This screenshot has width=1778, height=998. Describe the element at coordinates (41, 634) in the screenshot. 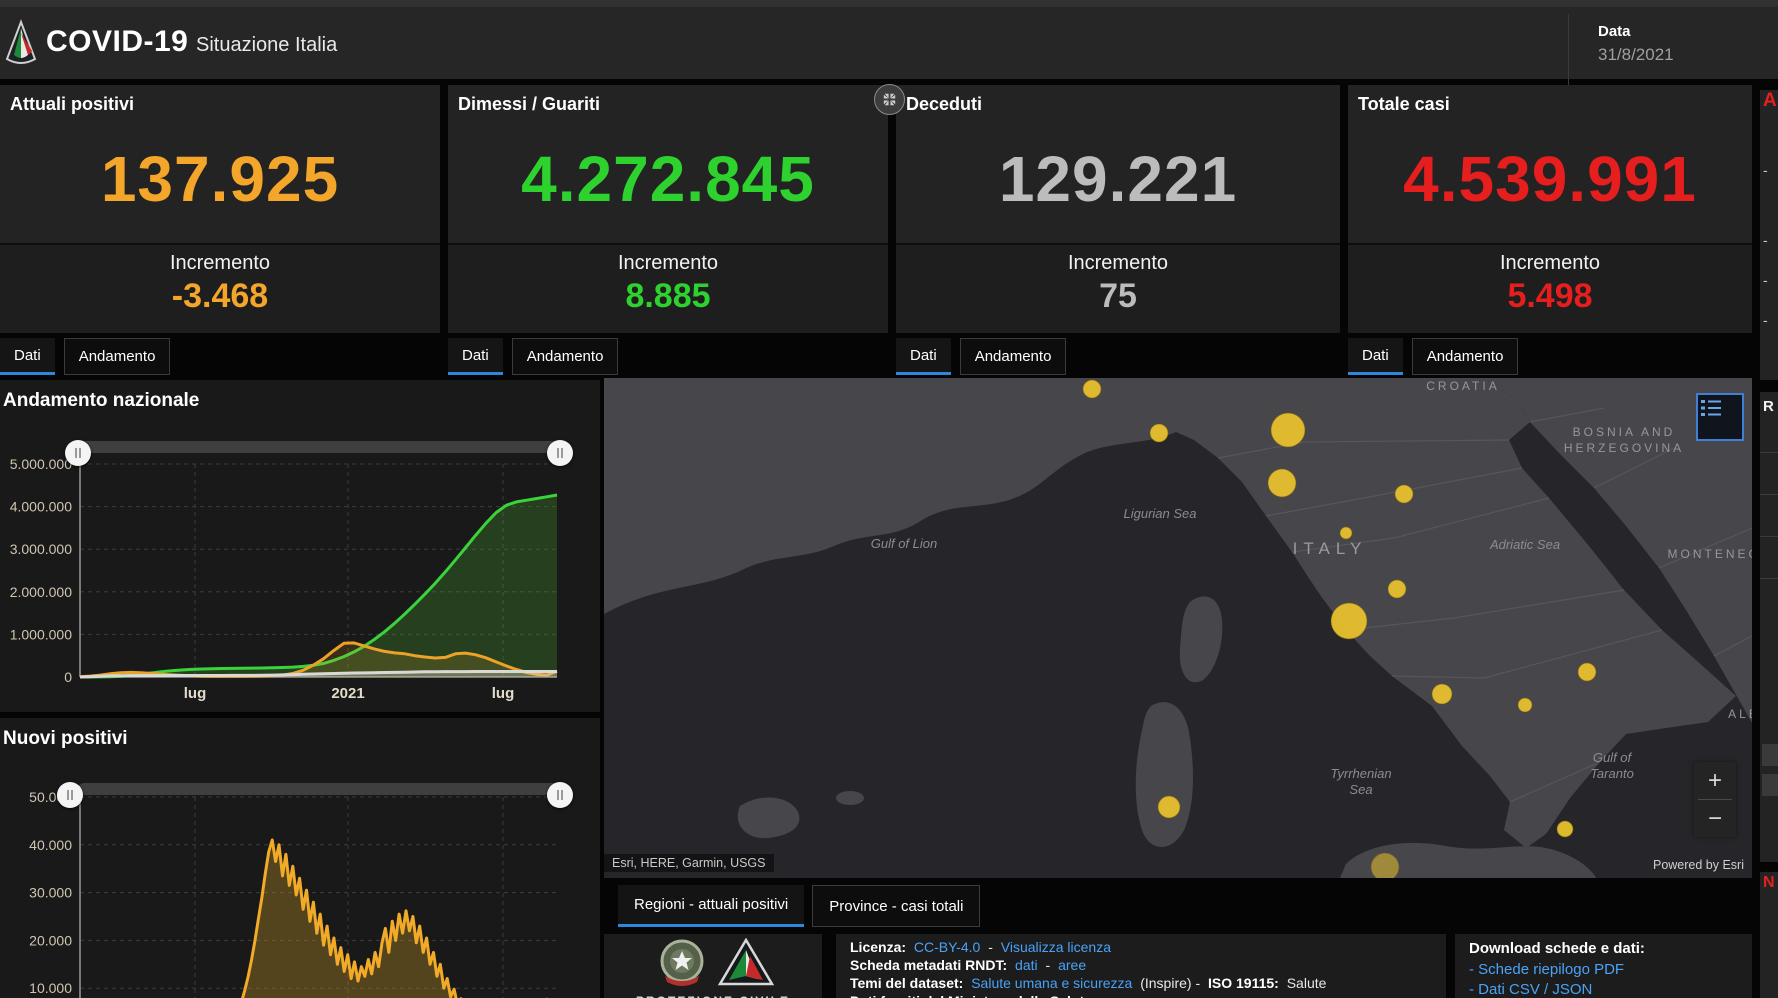

I see `svg-text: 1.000.000` at that location.